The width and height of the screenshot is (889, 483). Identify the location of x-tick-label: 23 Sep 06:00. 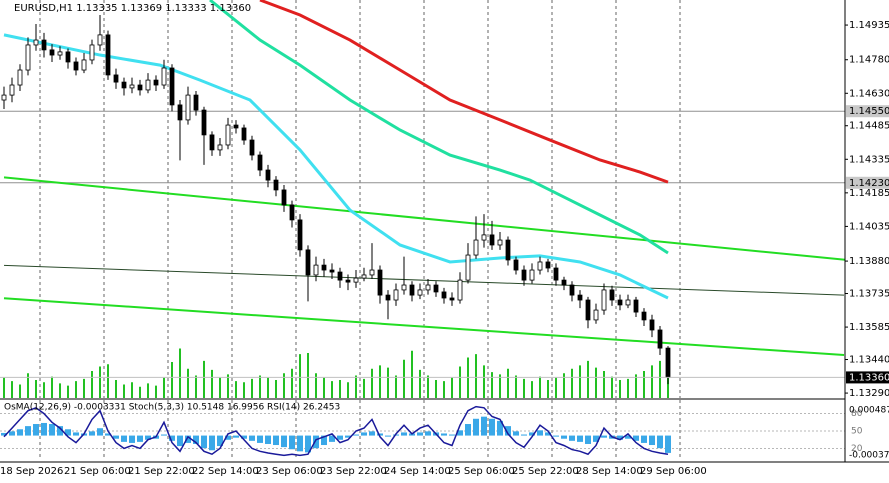
(289, 471).